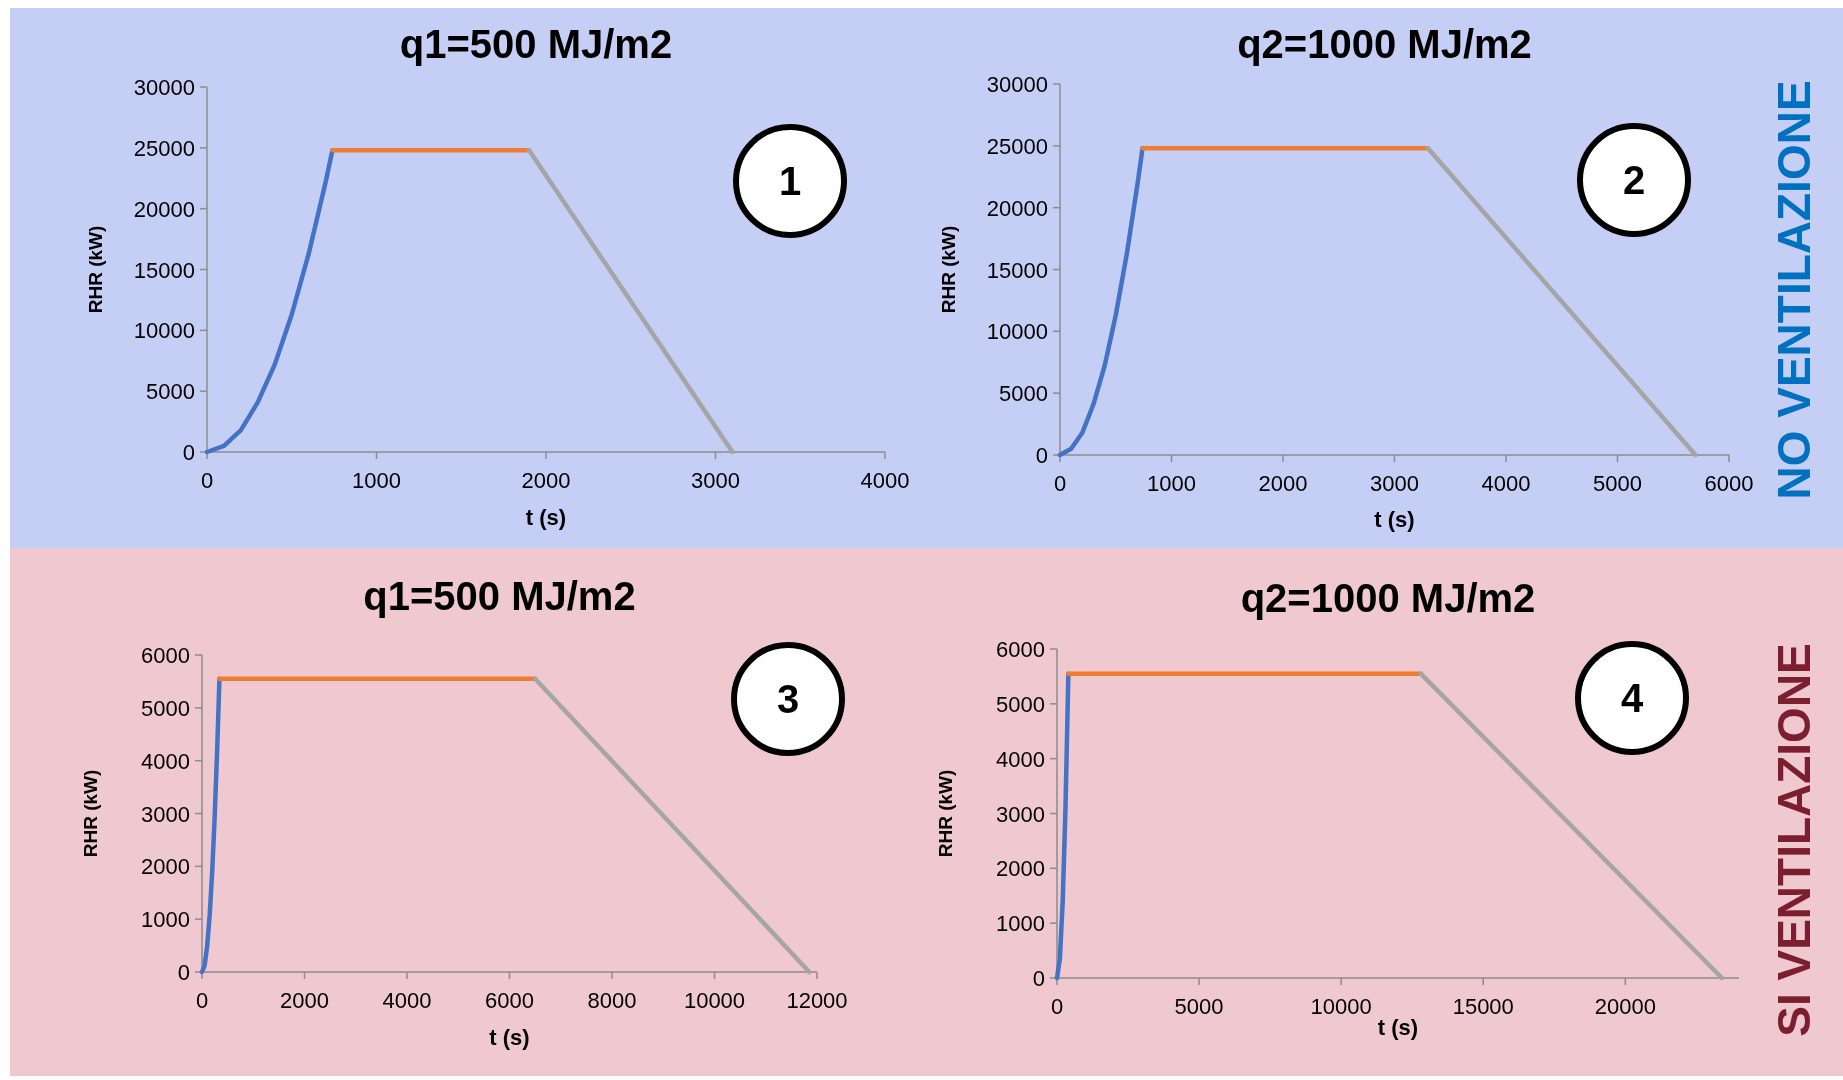  What do you see at coordinates (1625, 1006) in the screenshot?
I see `x-tick-label: 20000` at bounding box center [1625, 1006].